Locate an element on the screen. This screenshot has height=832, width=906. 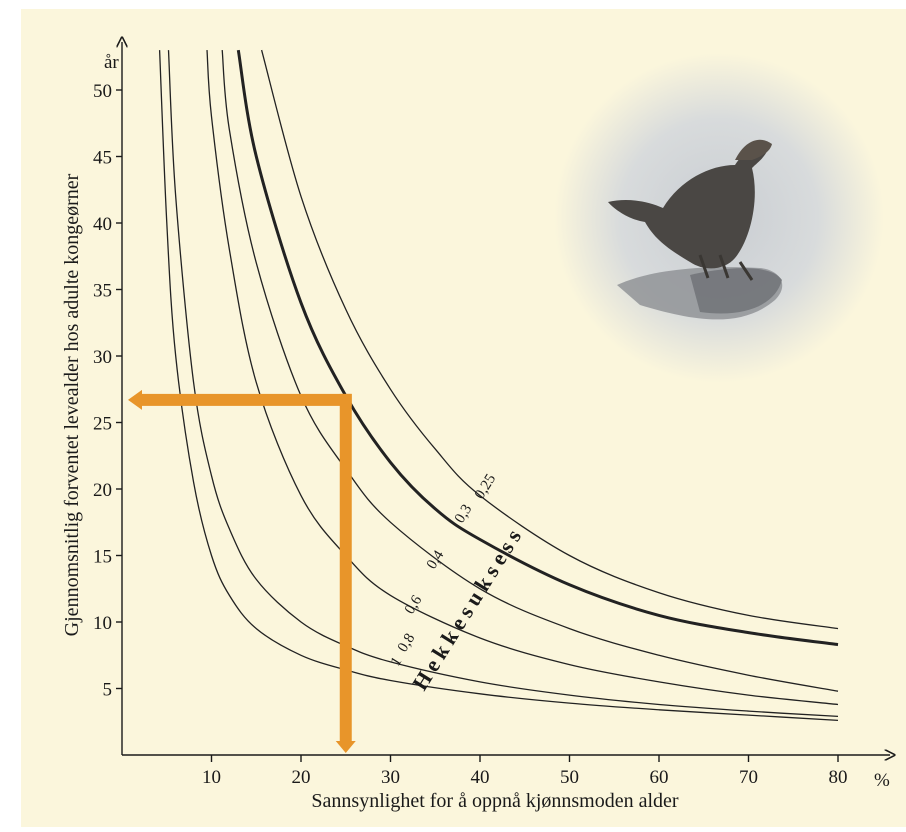
y-tick-label: 5 is located at coordinates (108, 690).